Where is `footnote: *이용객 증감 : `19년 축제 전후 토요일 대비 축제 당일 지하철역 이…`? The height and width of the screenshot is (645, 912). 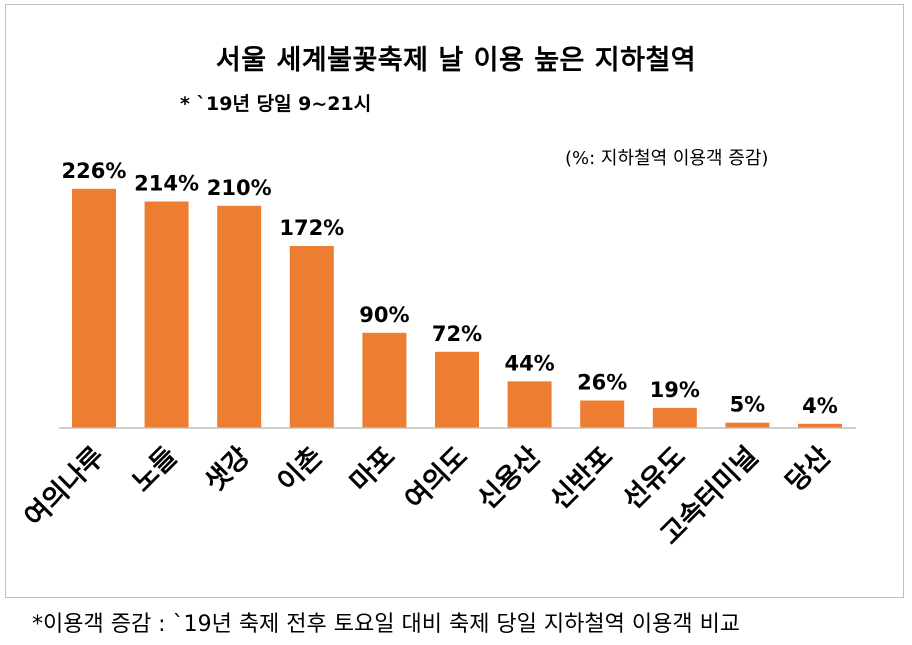 footnote: *이용객 증감 : `19년 축제 전후 토요일 대비 축제 당일 지하철역 이… is located at coordinates (386, 624).